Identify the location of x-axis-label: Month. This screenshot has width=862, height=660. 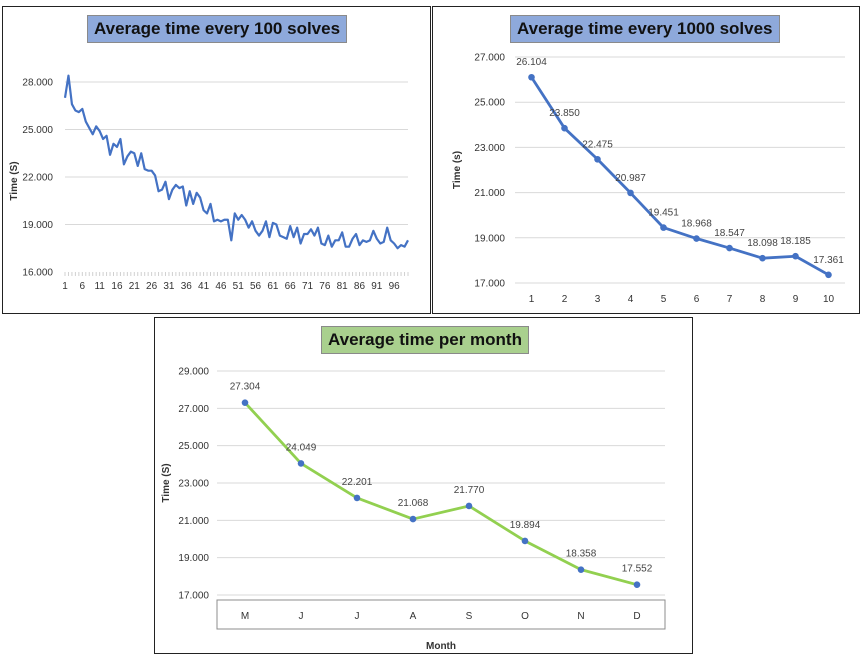
(441, 646).